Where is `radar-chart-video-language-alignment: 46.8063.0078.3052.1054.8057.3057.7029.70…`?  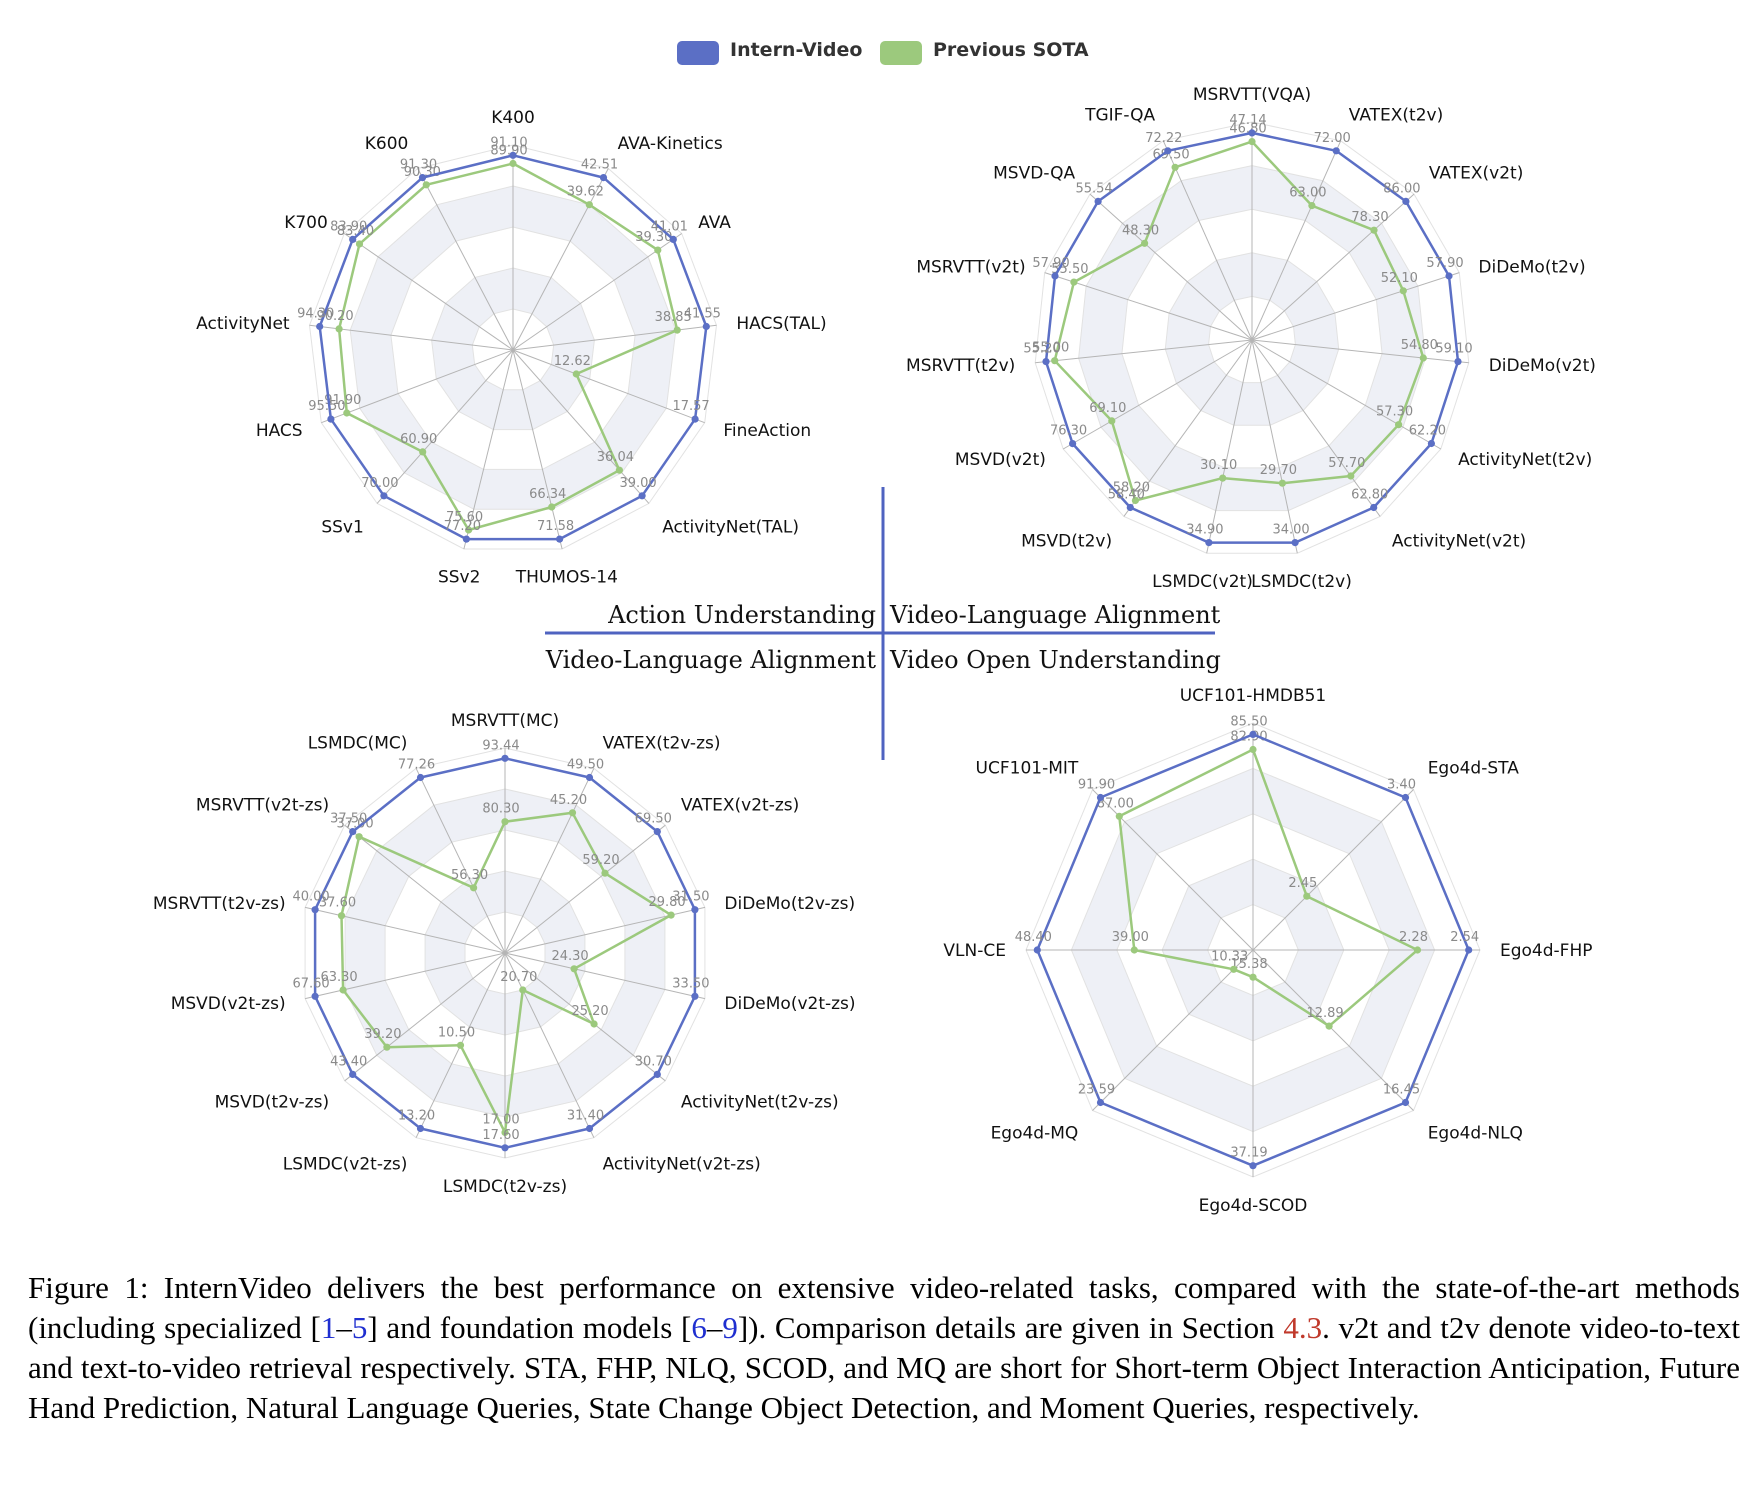
radar-chart-video-language-alignment: 46.8063.0078.3052.1054.8057.3057.7029.70… is located at coordinates (1251, 338).